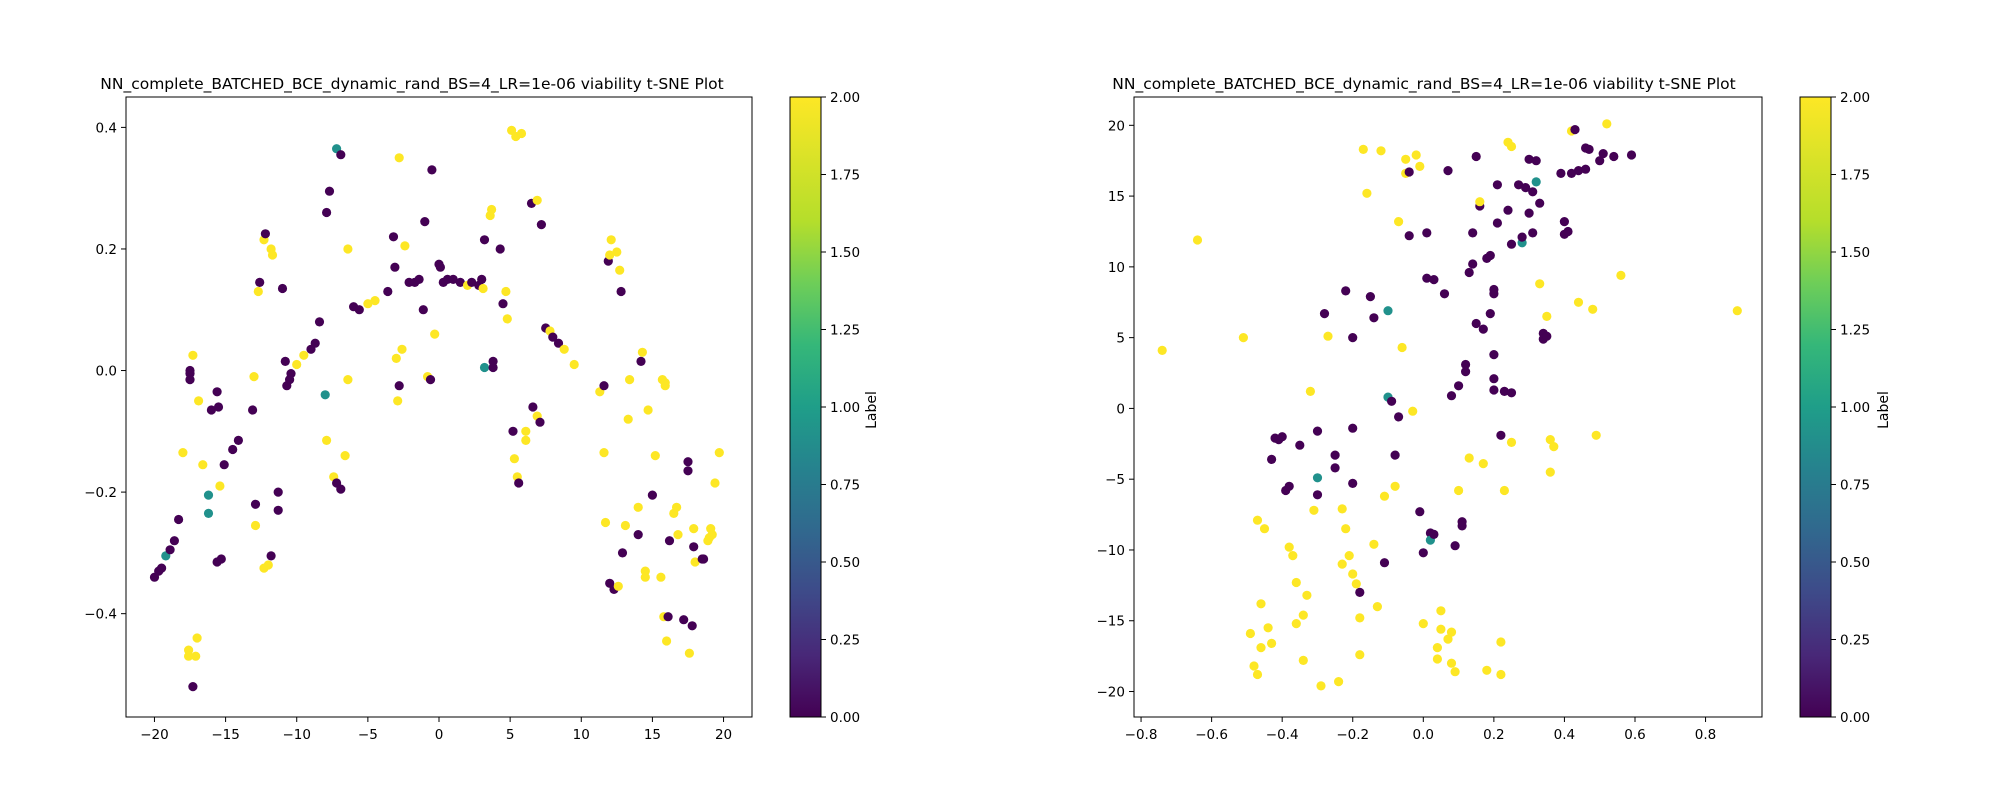 The image size is (2000, 804). What do you see at coordinates (845, 408) in the screenshot?
I see `colorbar-tick-label: 1.00` at bounding box center [845, 408].